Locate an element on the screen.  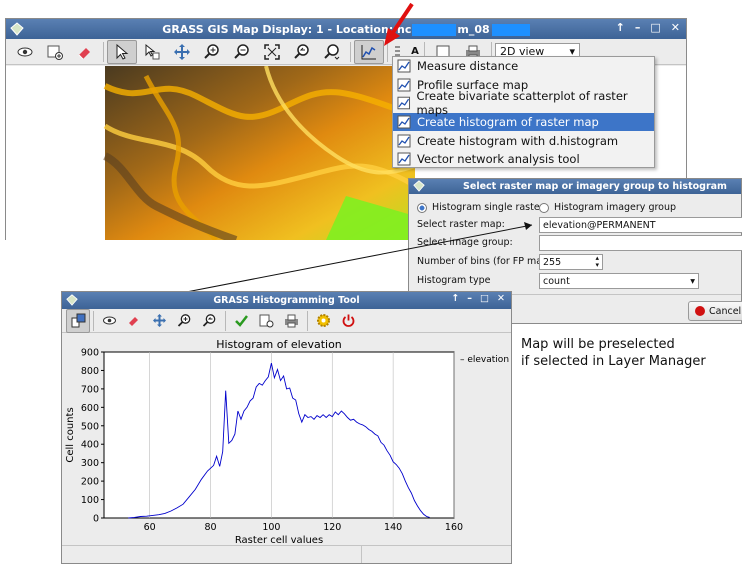
x-tick-label: 160 is located at coordinates (454, 527).